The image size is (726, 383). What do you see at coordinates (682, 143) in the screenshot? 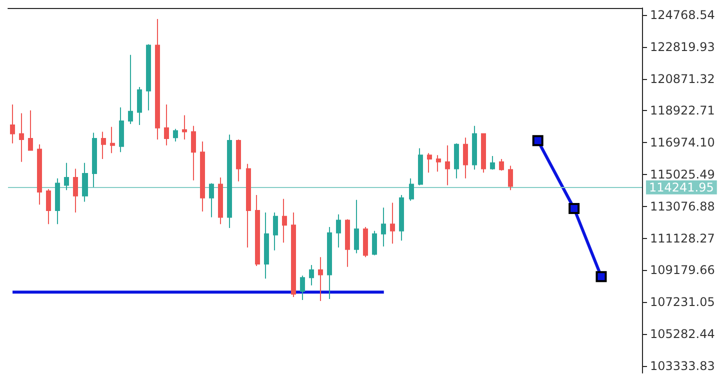
I see `y-tick-label: 116974.10` at bounding box center [682, 143].